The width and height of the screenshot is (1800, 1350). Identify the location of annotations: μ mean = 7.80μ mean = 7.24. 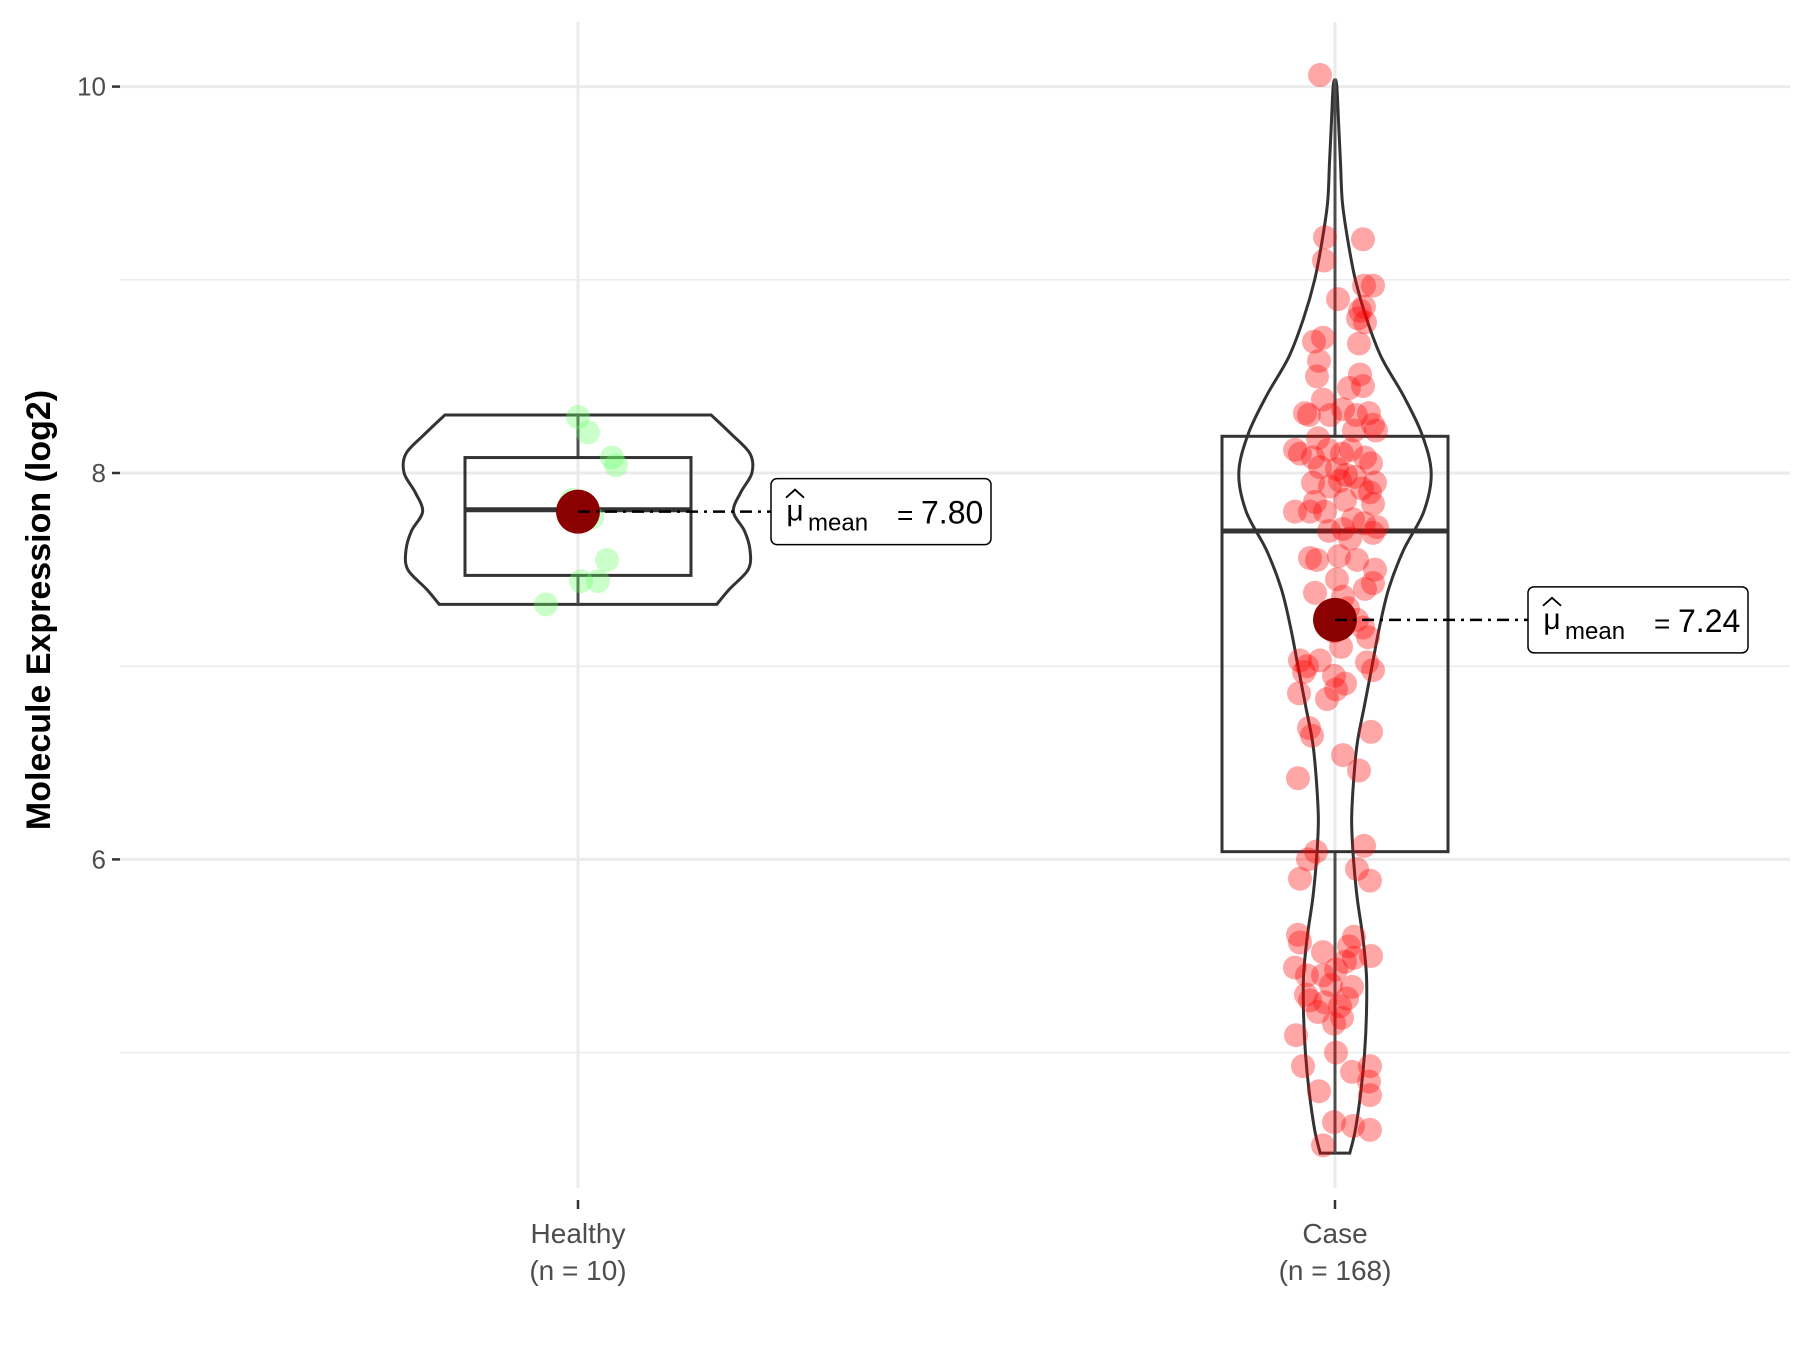
(1163, 565).